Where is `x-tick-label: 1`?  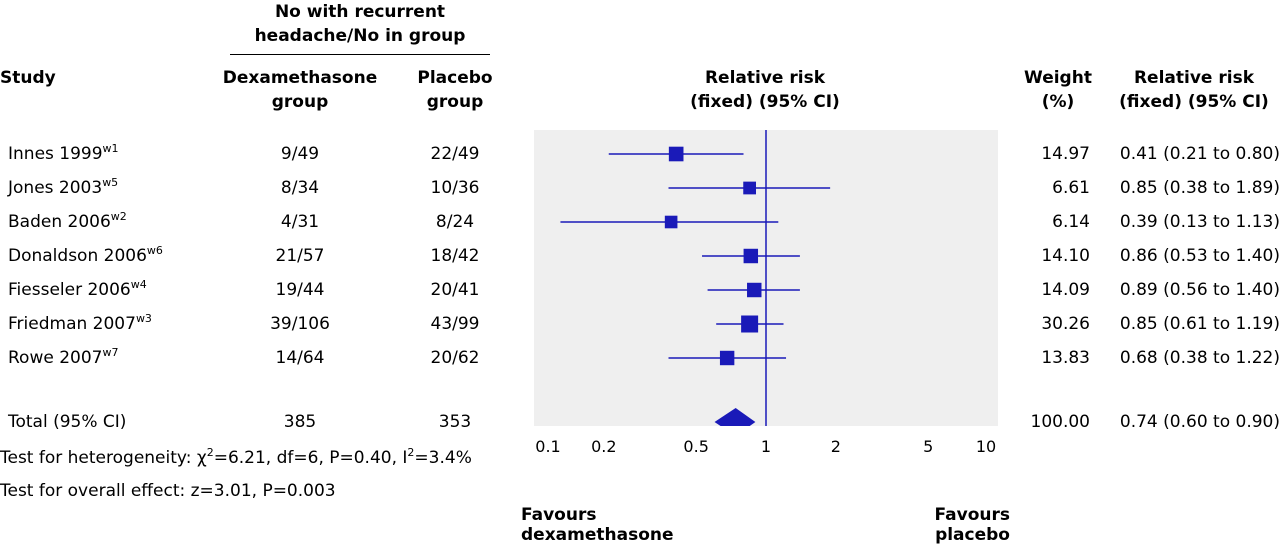 x-tick-label: 1 is located at coordinates (766, 446).